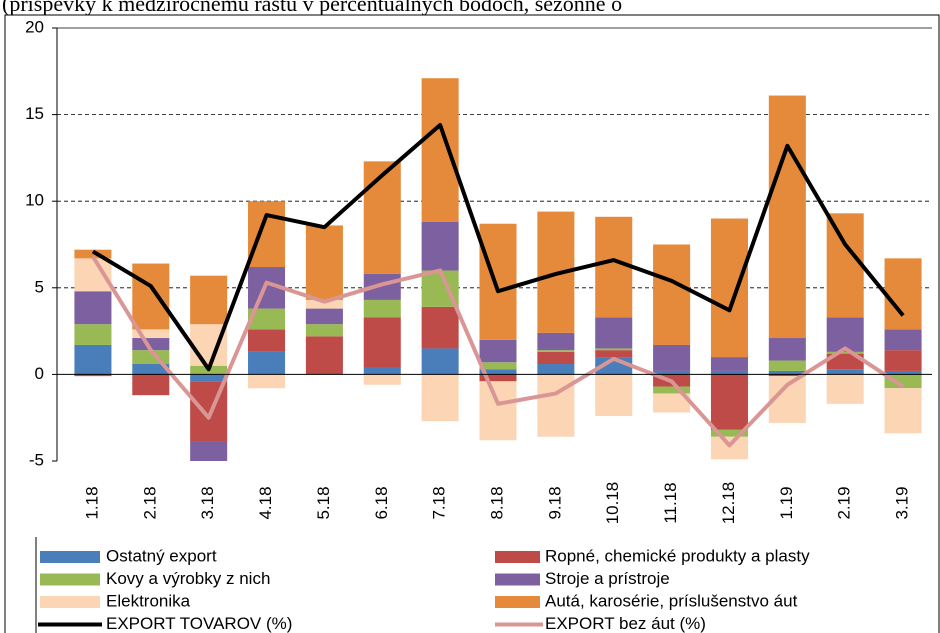 Image resolution: width=940 pixels, height=633 pixels. What do you see at coordinates (670, 502) in the screenshot?
I see `x-tick-label: 11.18` at bounding box center [670, 502].